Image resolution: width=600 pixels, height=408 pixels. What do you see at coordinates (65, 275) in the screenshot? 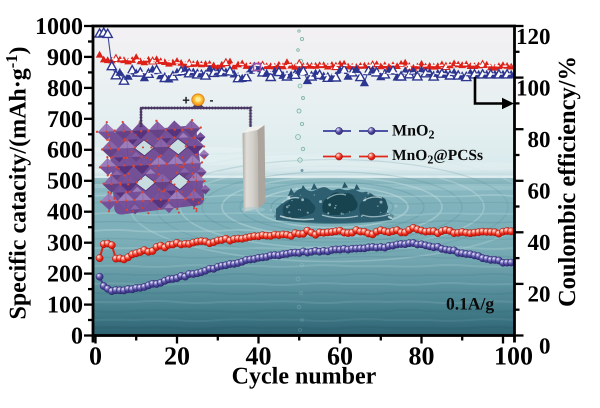
I see `svg-text: 200` at bounding box center [65, 275].